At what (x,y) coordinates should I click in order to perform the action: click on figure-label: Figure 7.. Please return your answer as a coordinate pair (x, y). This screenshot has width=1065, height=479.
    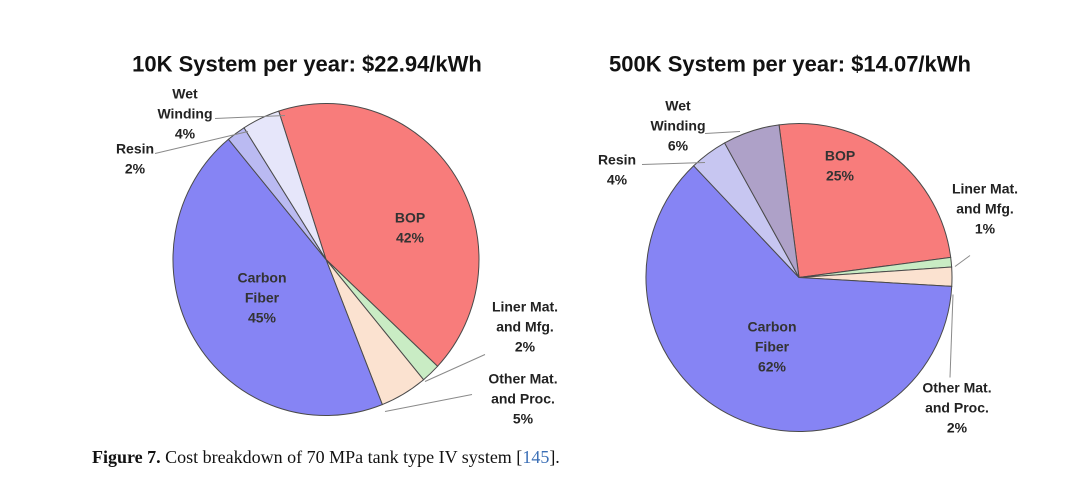
    Looking at the image, I should click on (126, 457).